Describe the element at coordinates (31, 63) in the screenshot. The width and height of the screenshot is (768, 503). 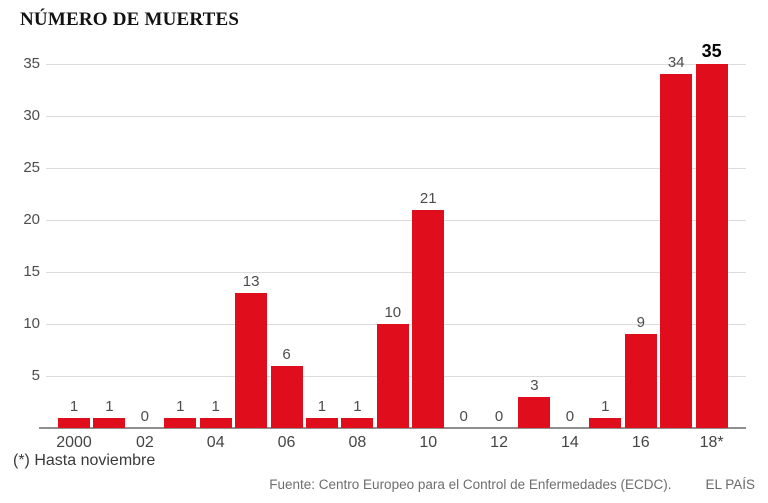
I see `y-axis-label: 35` at that location.